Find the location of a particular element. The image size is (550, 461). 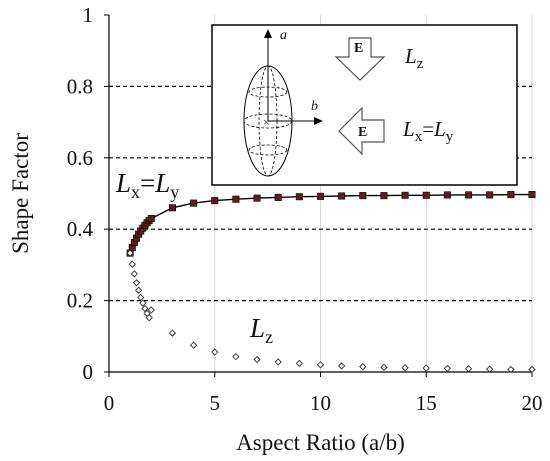

x-tick-label: 5 is located at coordinates (215, 403).